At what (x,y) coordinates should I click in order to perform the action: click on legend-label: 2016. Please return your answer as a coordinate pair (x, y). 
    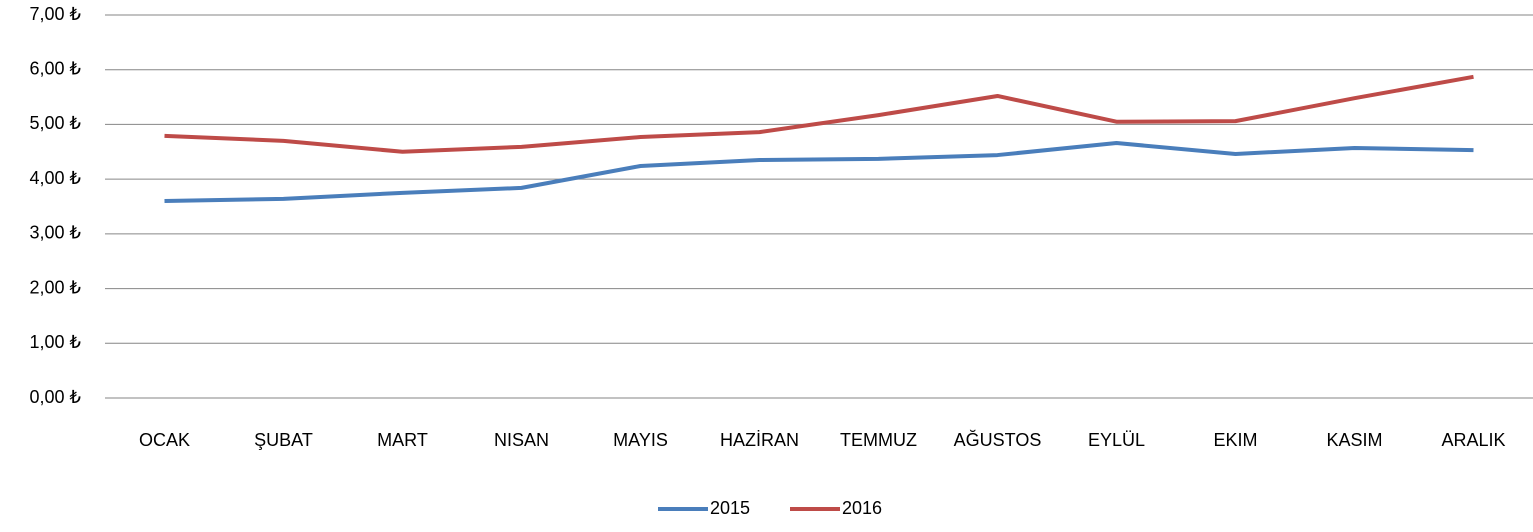
    Looking at the image, I should click on (862, 508).